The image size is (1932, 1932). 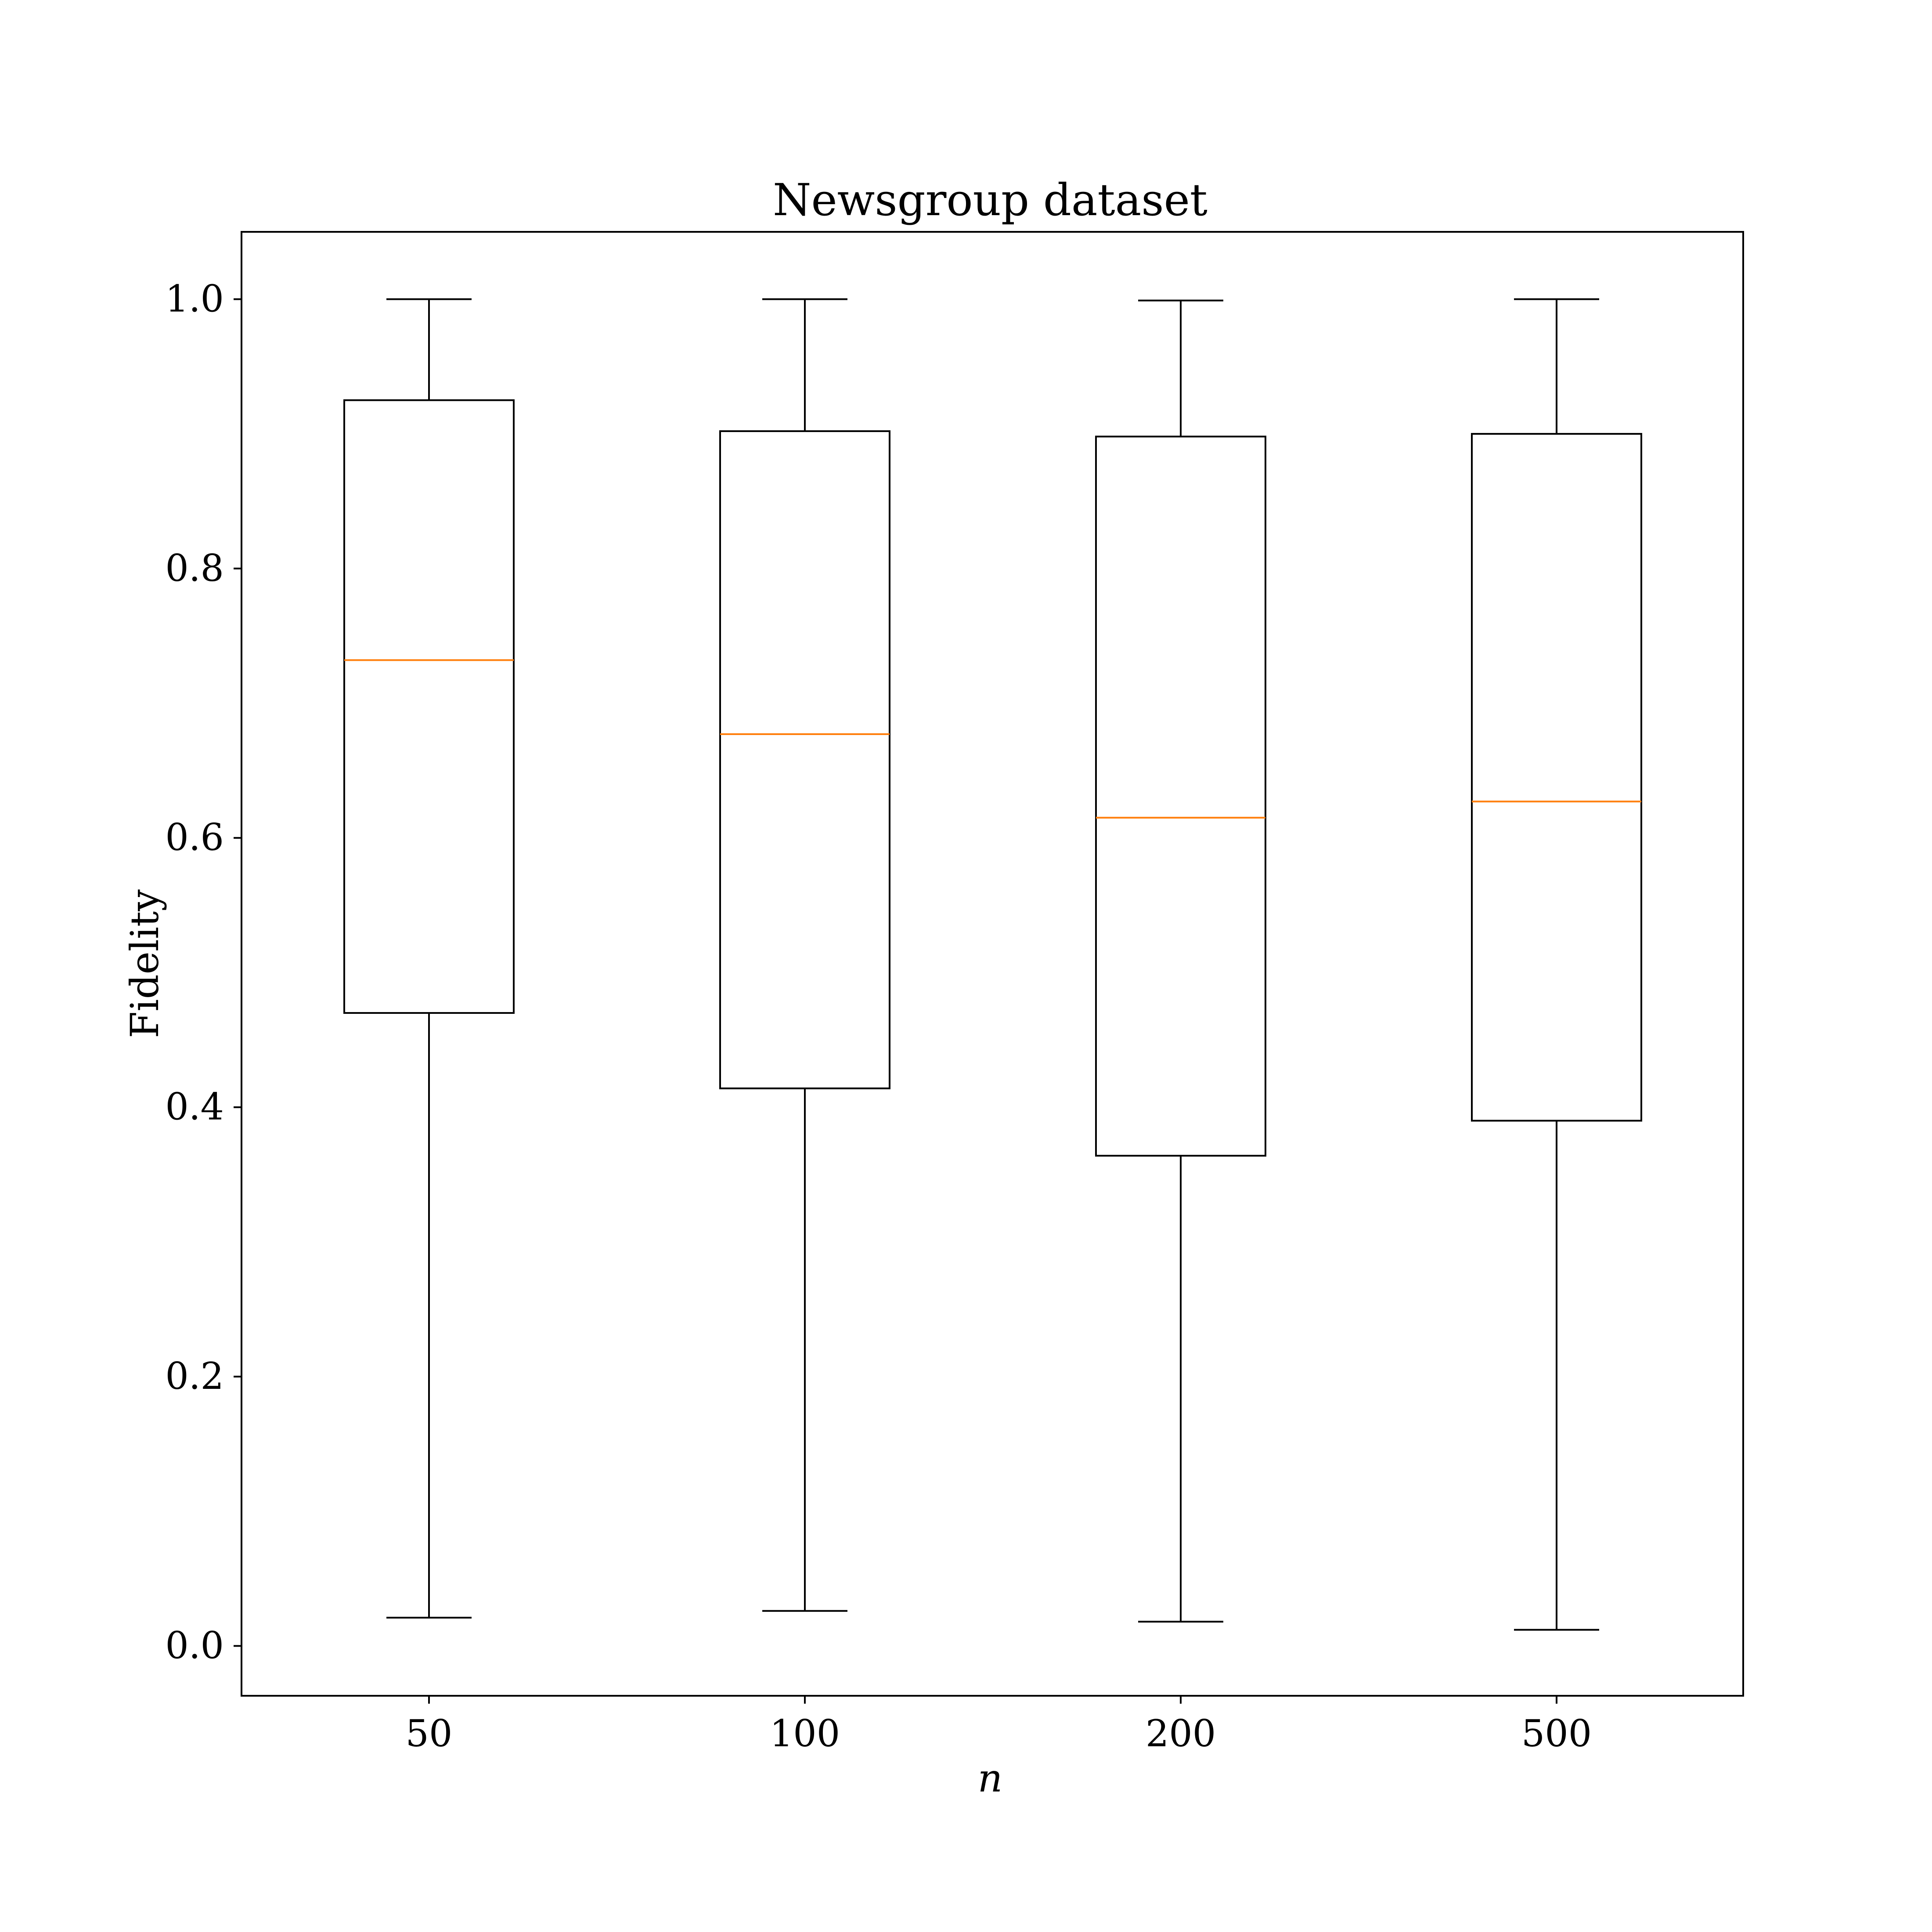 I want to click on x-tick-label: 50, so click(x=429, y=1734).